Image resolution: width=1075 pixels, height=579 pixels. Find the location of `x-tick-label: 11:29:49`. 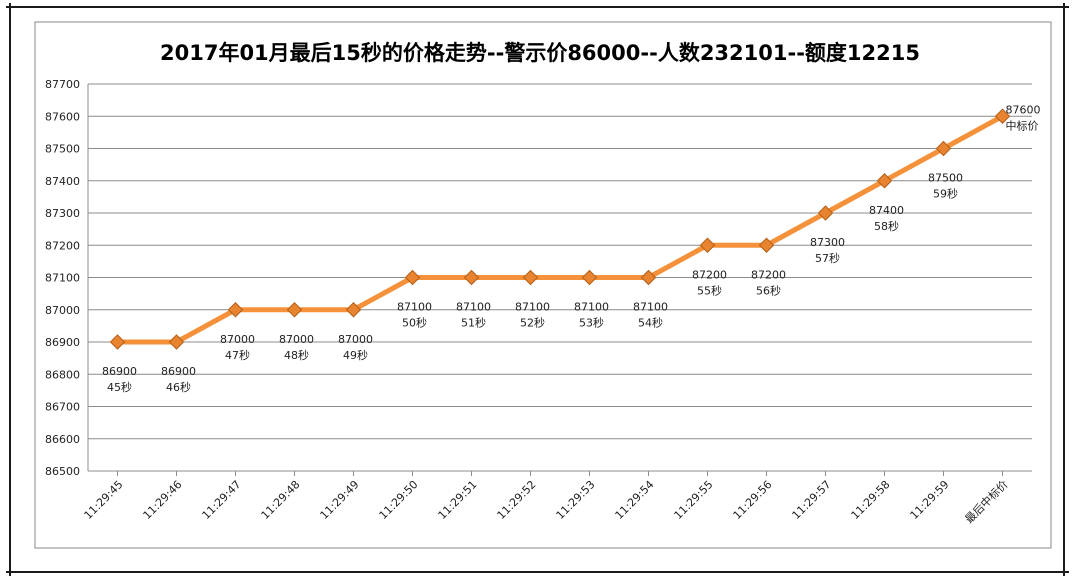

x-tick-label: 11:29:49 is located at coordinates (339, 500).